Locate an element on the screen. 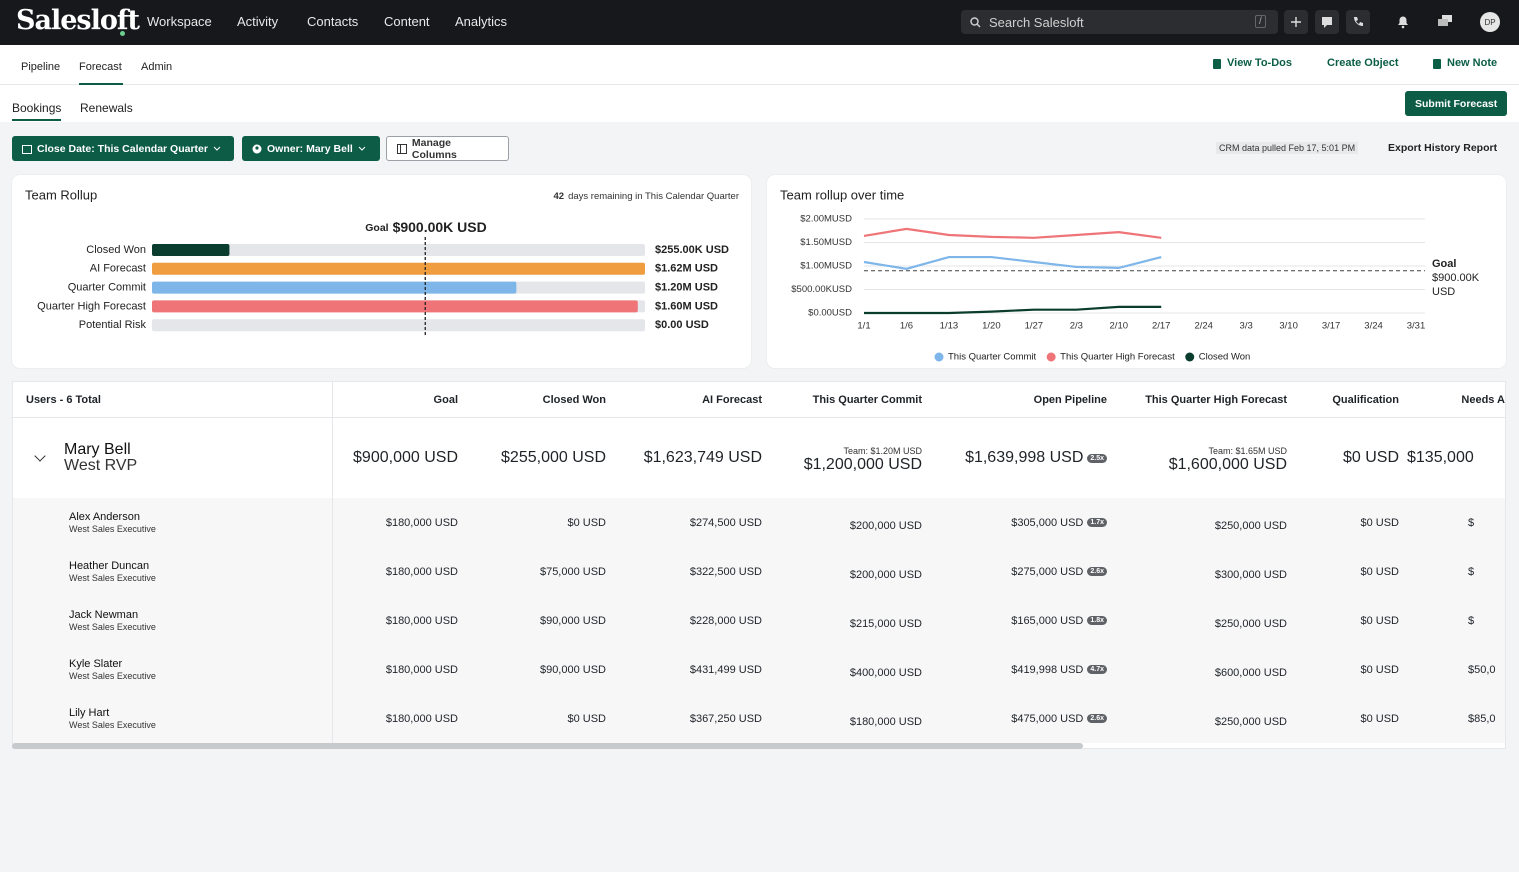 This screenshot has height=872, width=1519. tab: Renewals is located at coordinates (106, 108).